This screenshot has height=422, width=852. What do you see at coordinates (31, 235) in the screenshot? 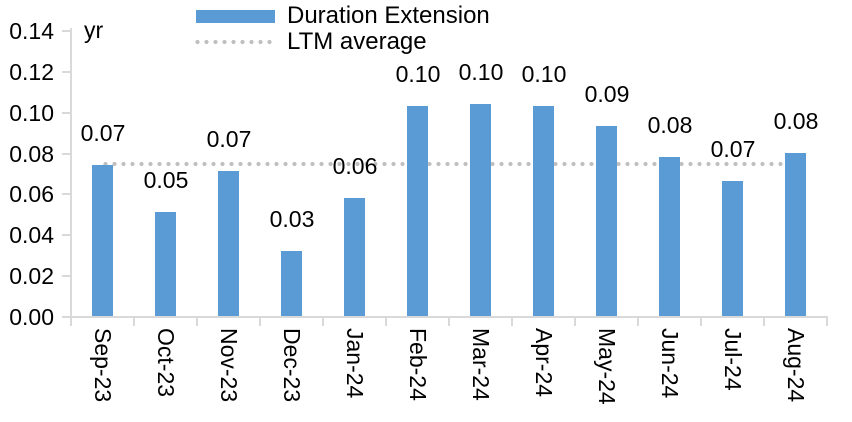
I see `y-tick-label: 0.04` at bounding box center [31, 235].